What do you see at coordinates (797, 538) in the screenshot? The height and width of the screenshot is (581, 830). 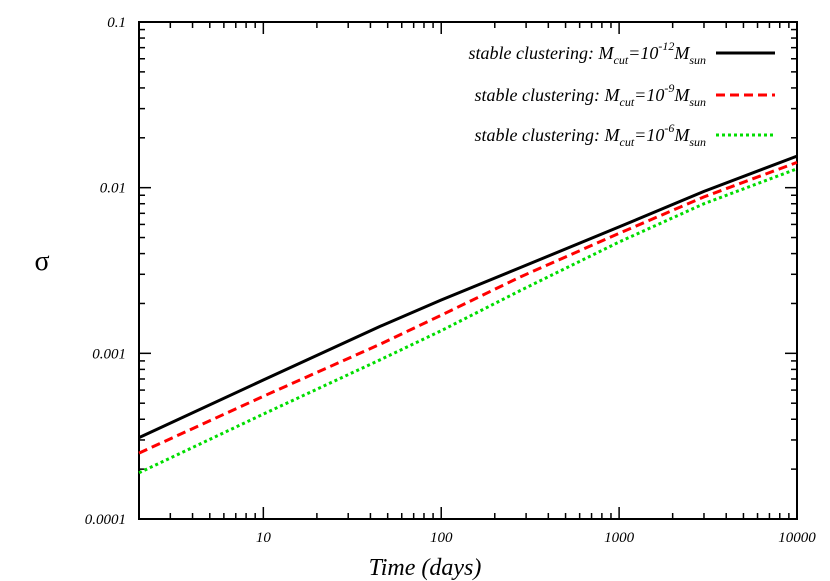 I see `x-tick-label: 10000` at bounding box center [797, 538].